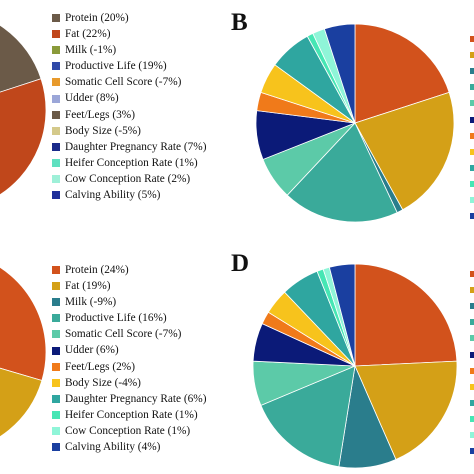 This screenshot has width=474, height=474. Describe the element at coordinates (116, 318) in the screenshot. I see `legend-label: Productive Life (16%)` at that location.